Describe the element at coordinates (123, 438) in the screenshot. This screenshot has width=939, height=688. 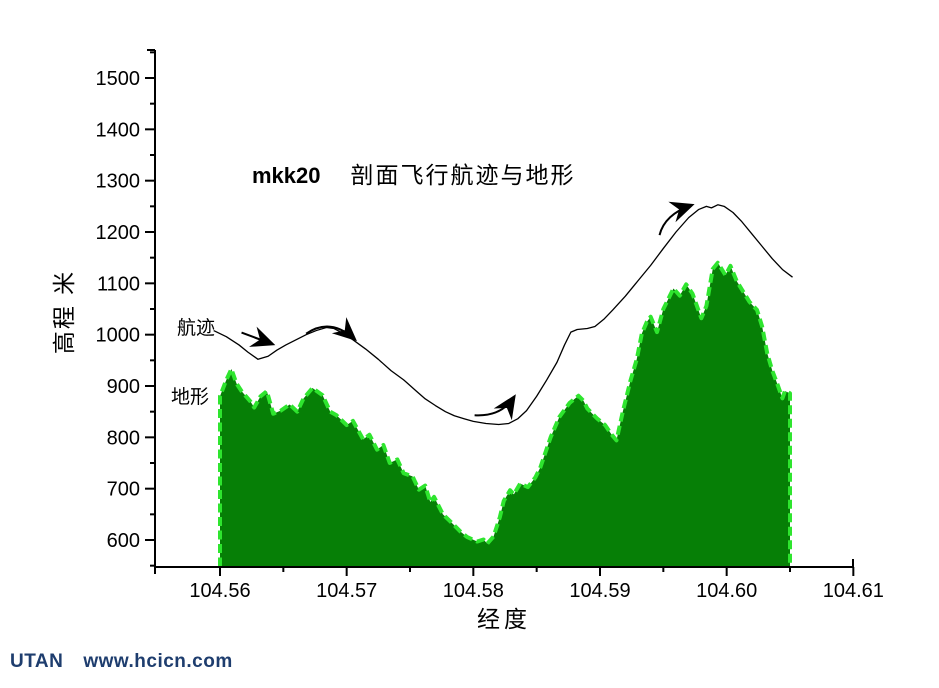
I see `y-tick-label: 800` at that location.